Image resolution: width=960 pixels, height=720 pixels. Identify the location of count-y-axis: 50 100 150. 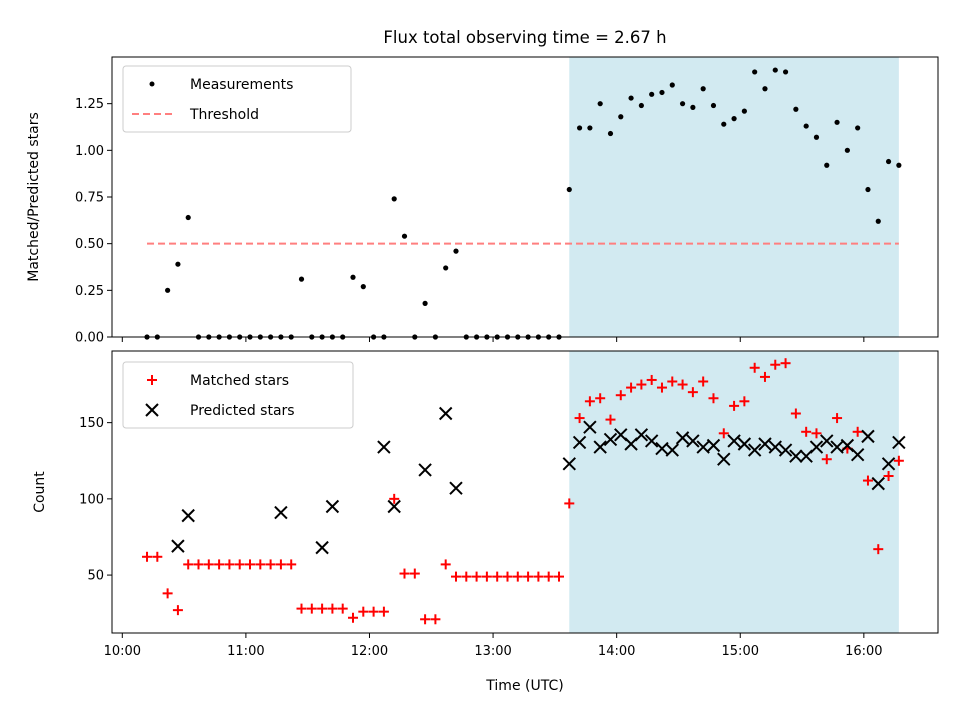
(95, 500).